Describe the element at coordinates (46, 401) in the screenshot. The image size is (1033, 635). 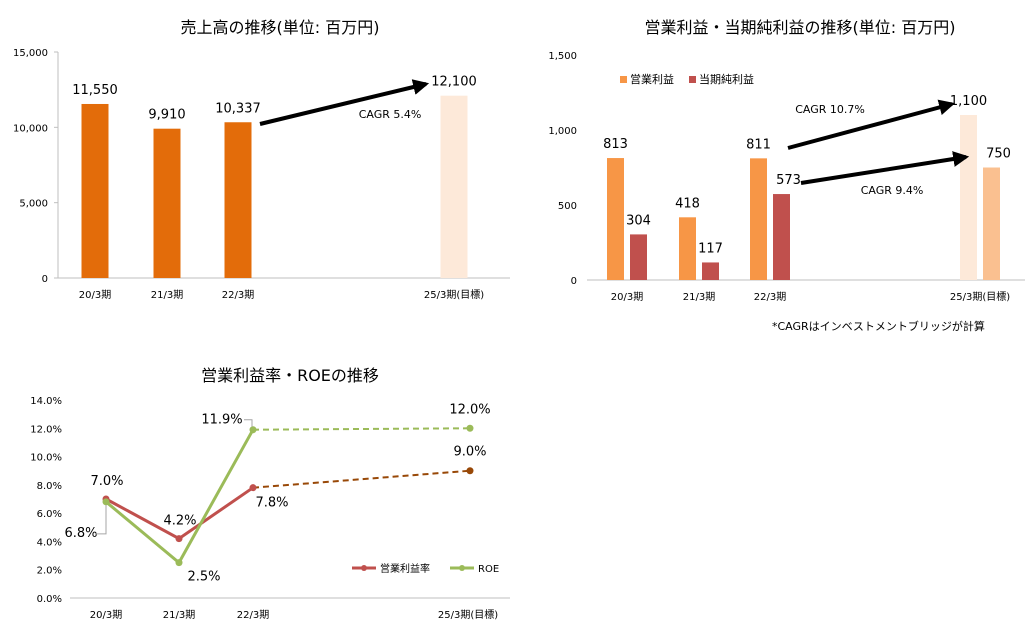
I see `y-tick-label: 14.0%` at that location.